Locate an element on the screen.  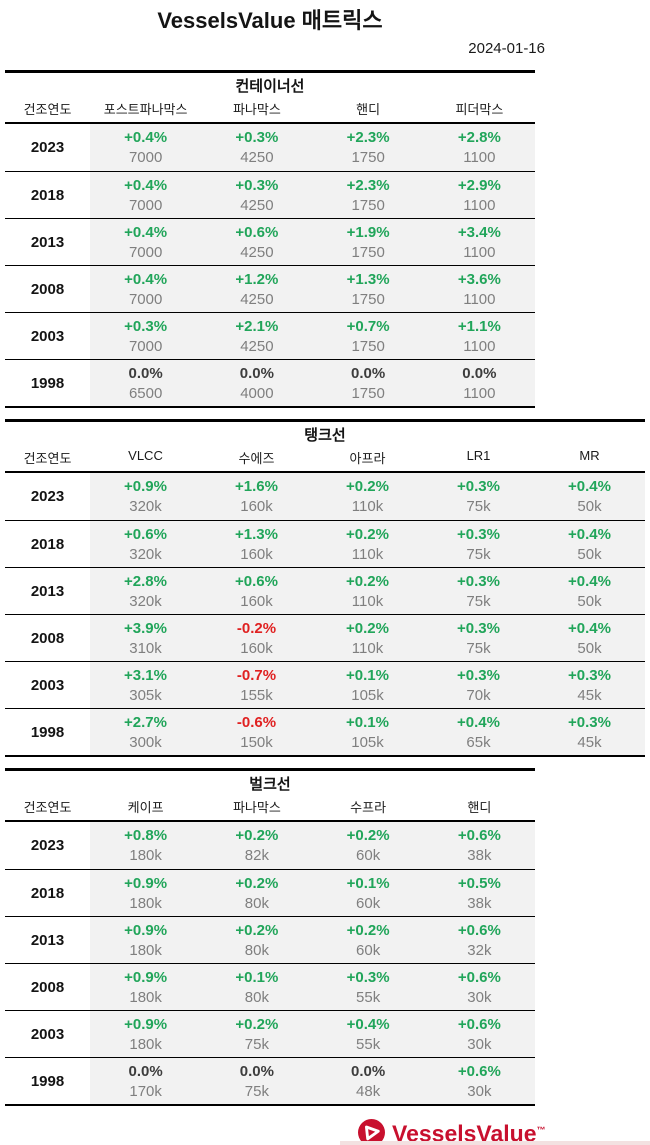
value-cell: +0.2% 75k is located at coordinates (256, 1034).